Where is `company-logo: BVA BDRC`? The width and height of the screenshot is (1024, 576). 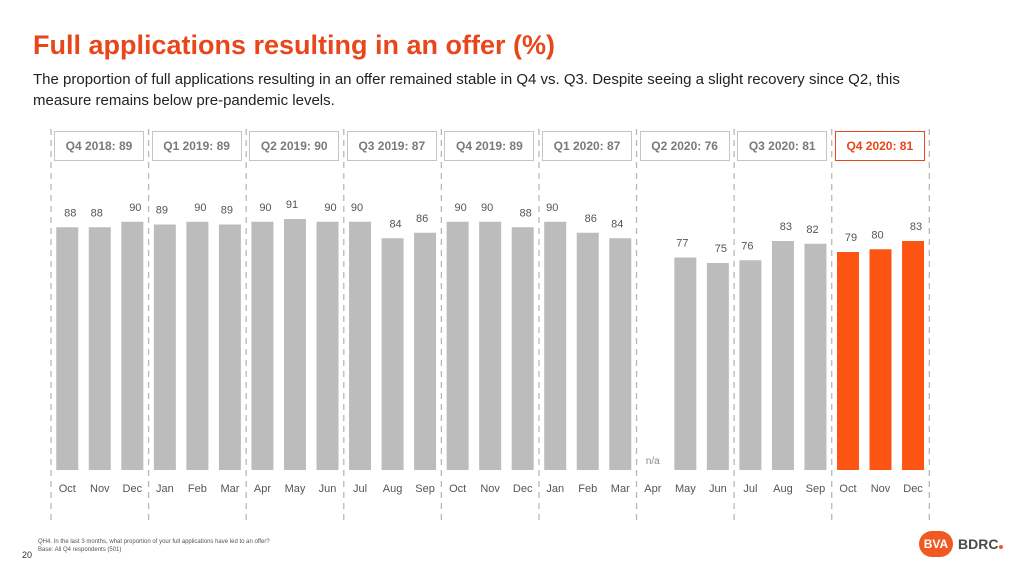 company-logo: BVA BDRC is located at coordinates (961, 544).